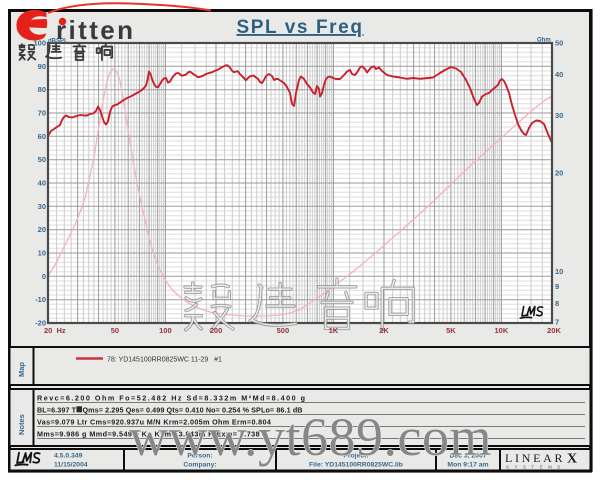  What do you see at coordinates (68, 456) in the screenshot?
I see `svg-text: 4.5.0.349` at bounding box center [68, 456].